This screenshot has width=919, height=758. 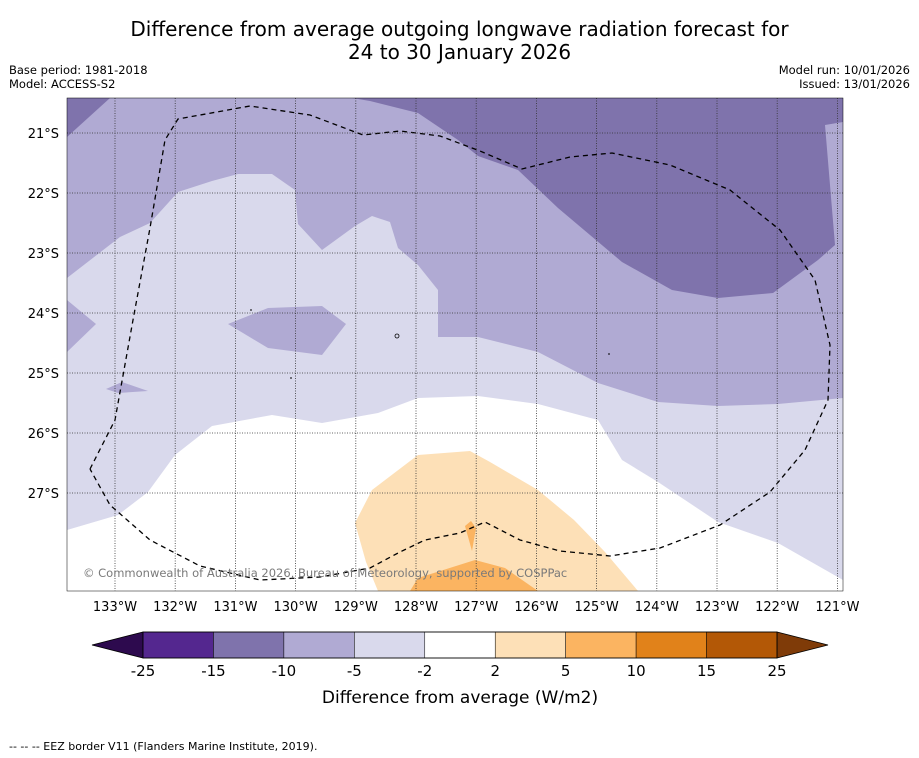 I want to click on lon-label: 130°W, so click(x=296, y=607).